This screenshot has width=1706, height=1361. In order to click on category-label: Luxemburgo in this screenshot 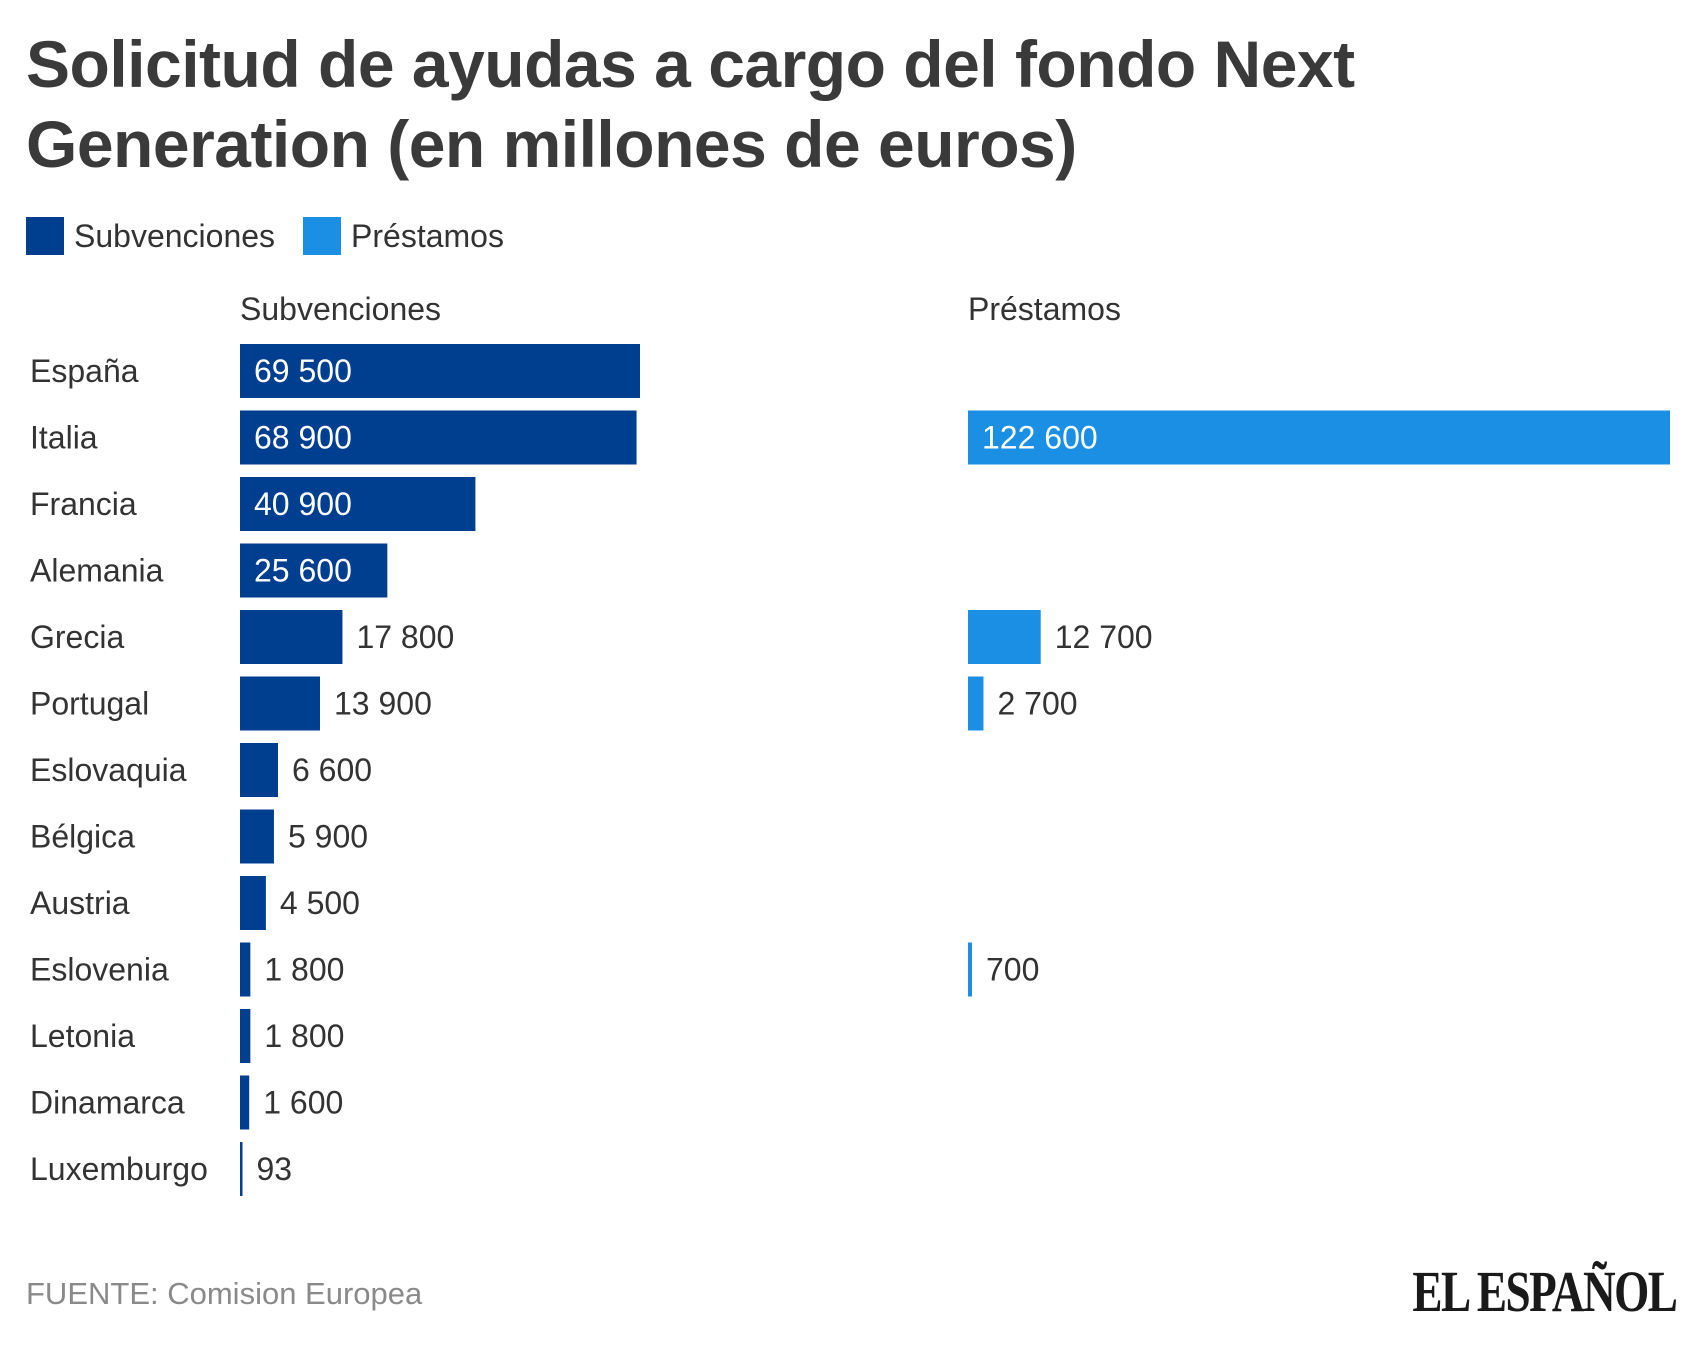, I will do `click(119, 1169)`.